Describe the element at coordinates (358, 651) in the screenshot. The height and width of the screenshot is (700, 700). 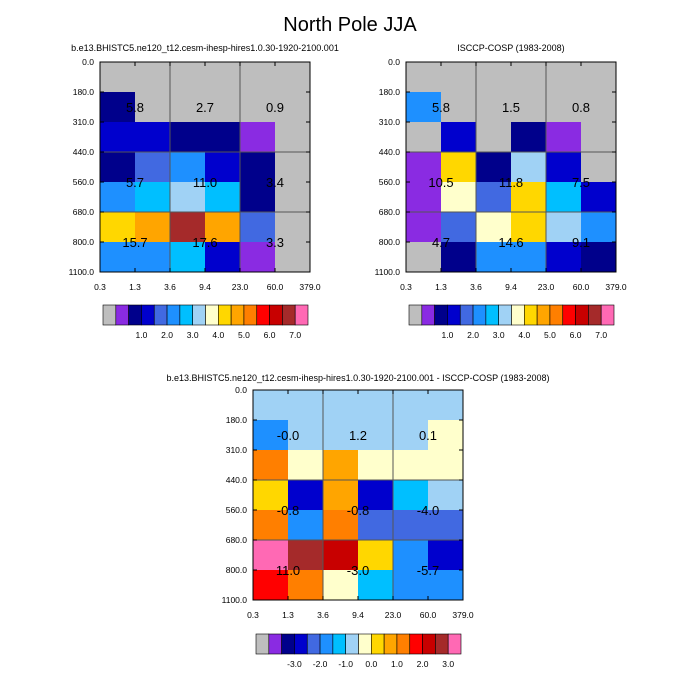
I see `colorbar: -3.0 -2.0 -1.0 0.0 1.0 2.0 3.0` at that location.